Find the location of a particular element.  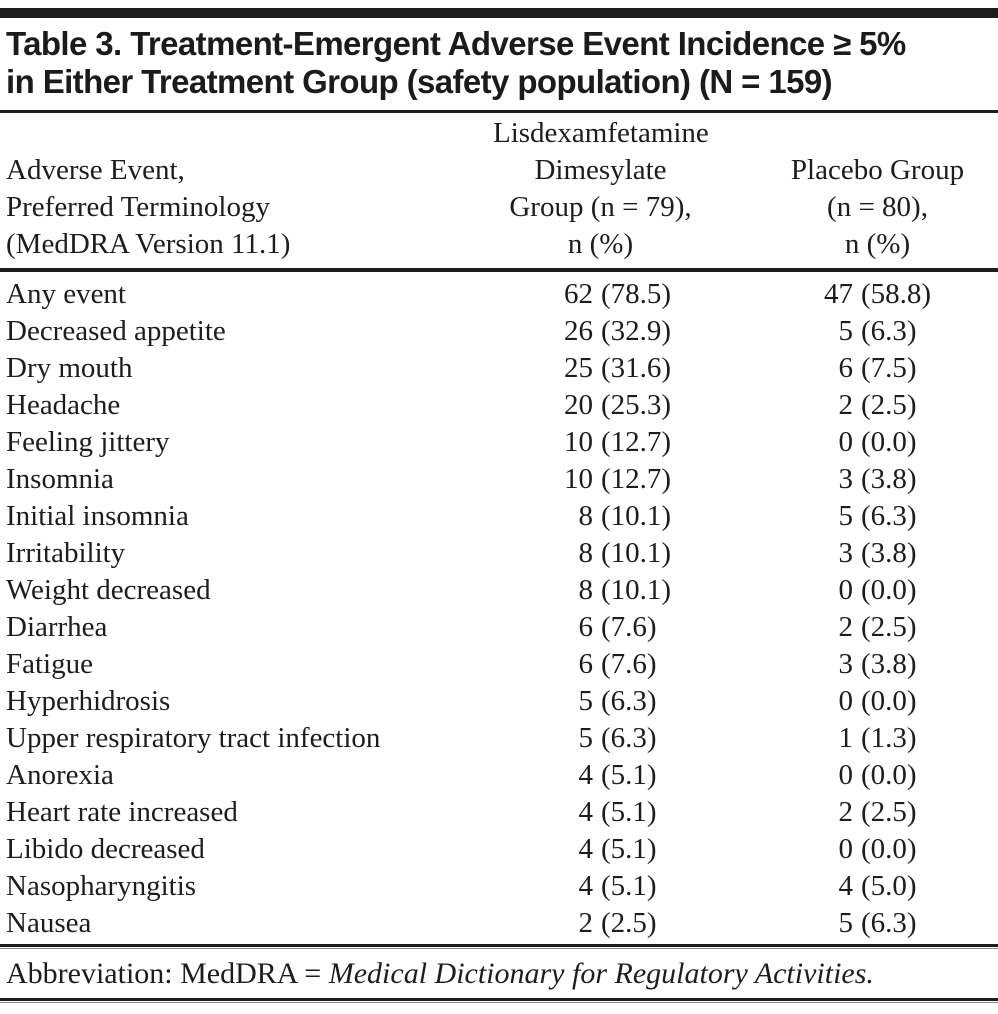

placebo-percent: (58.8) is located at coordinates (896, 294).